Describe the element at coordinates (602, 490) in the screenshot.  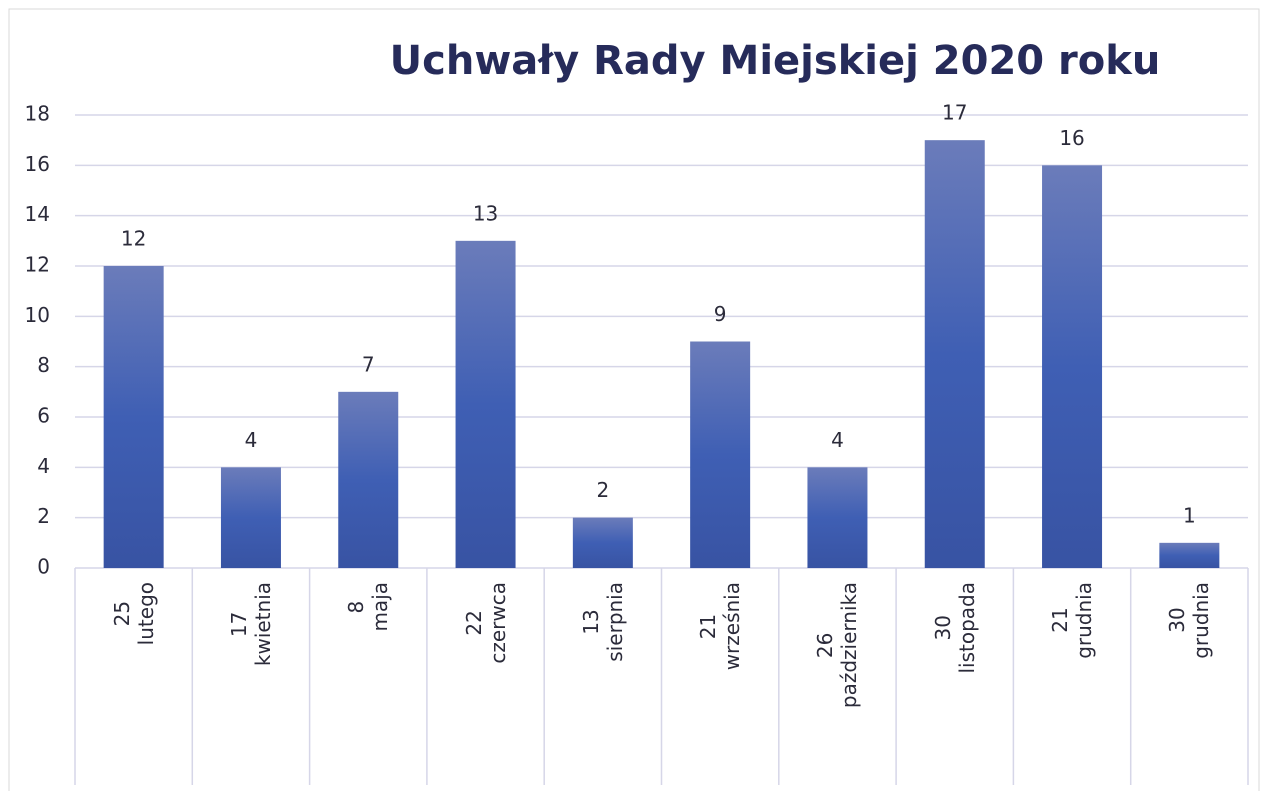
I see `data-label: 2` at that location.